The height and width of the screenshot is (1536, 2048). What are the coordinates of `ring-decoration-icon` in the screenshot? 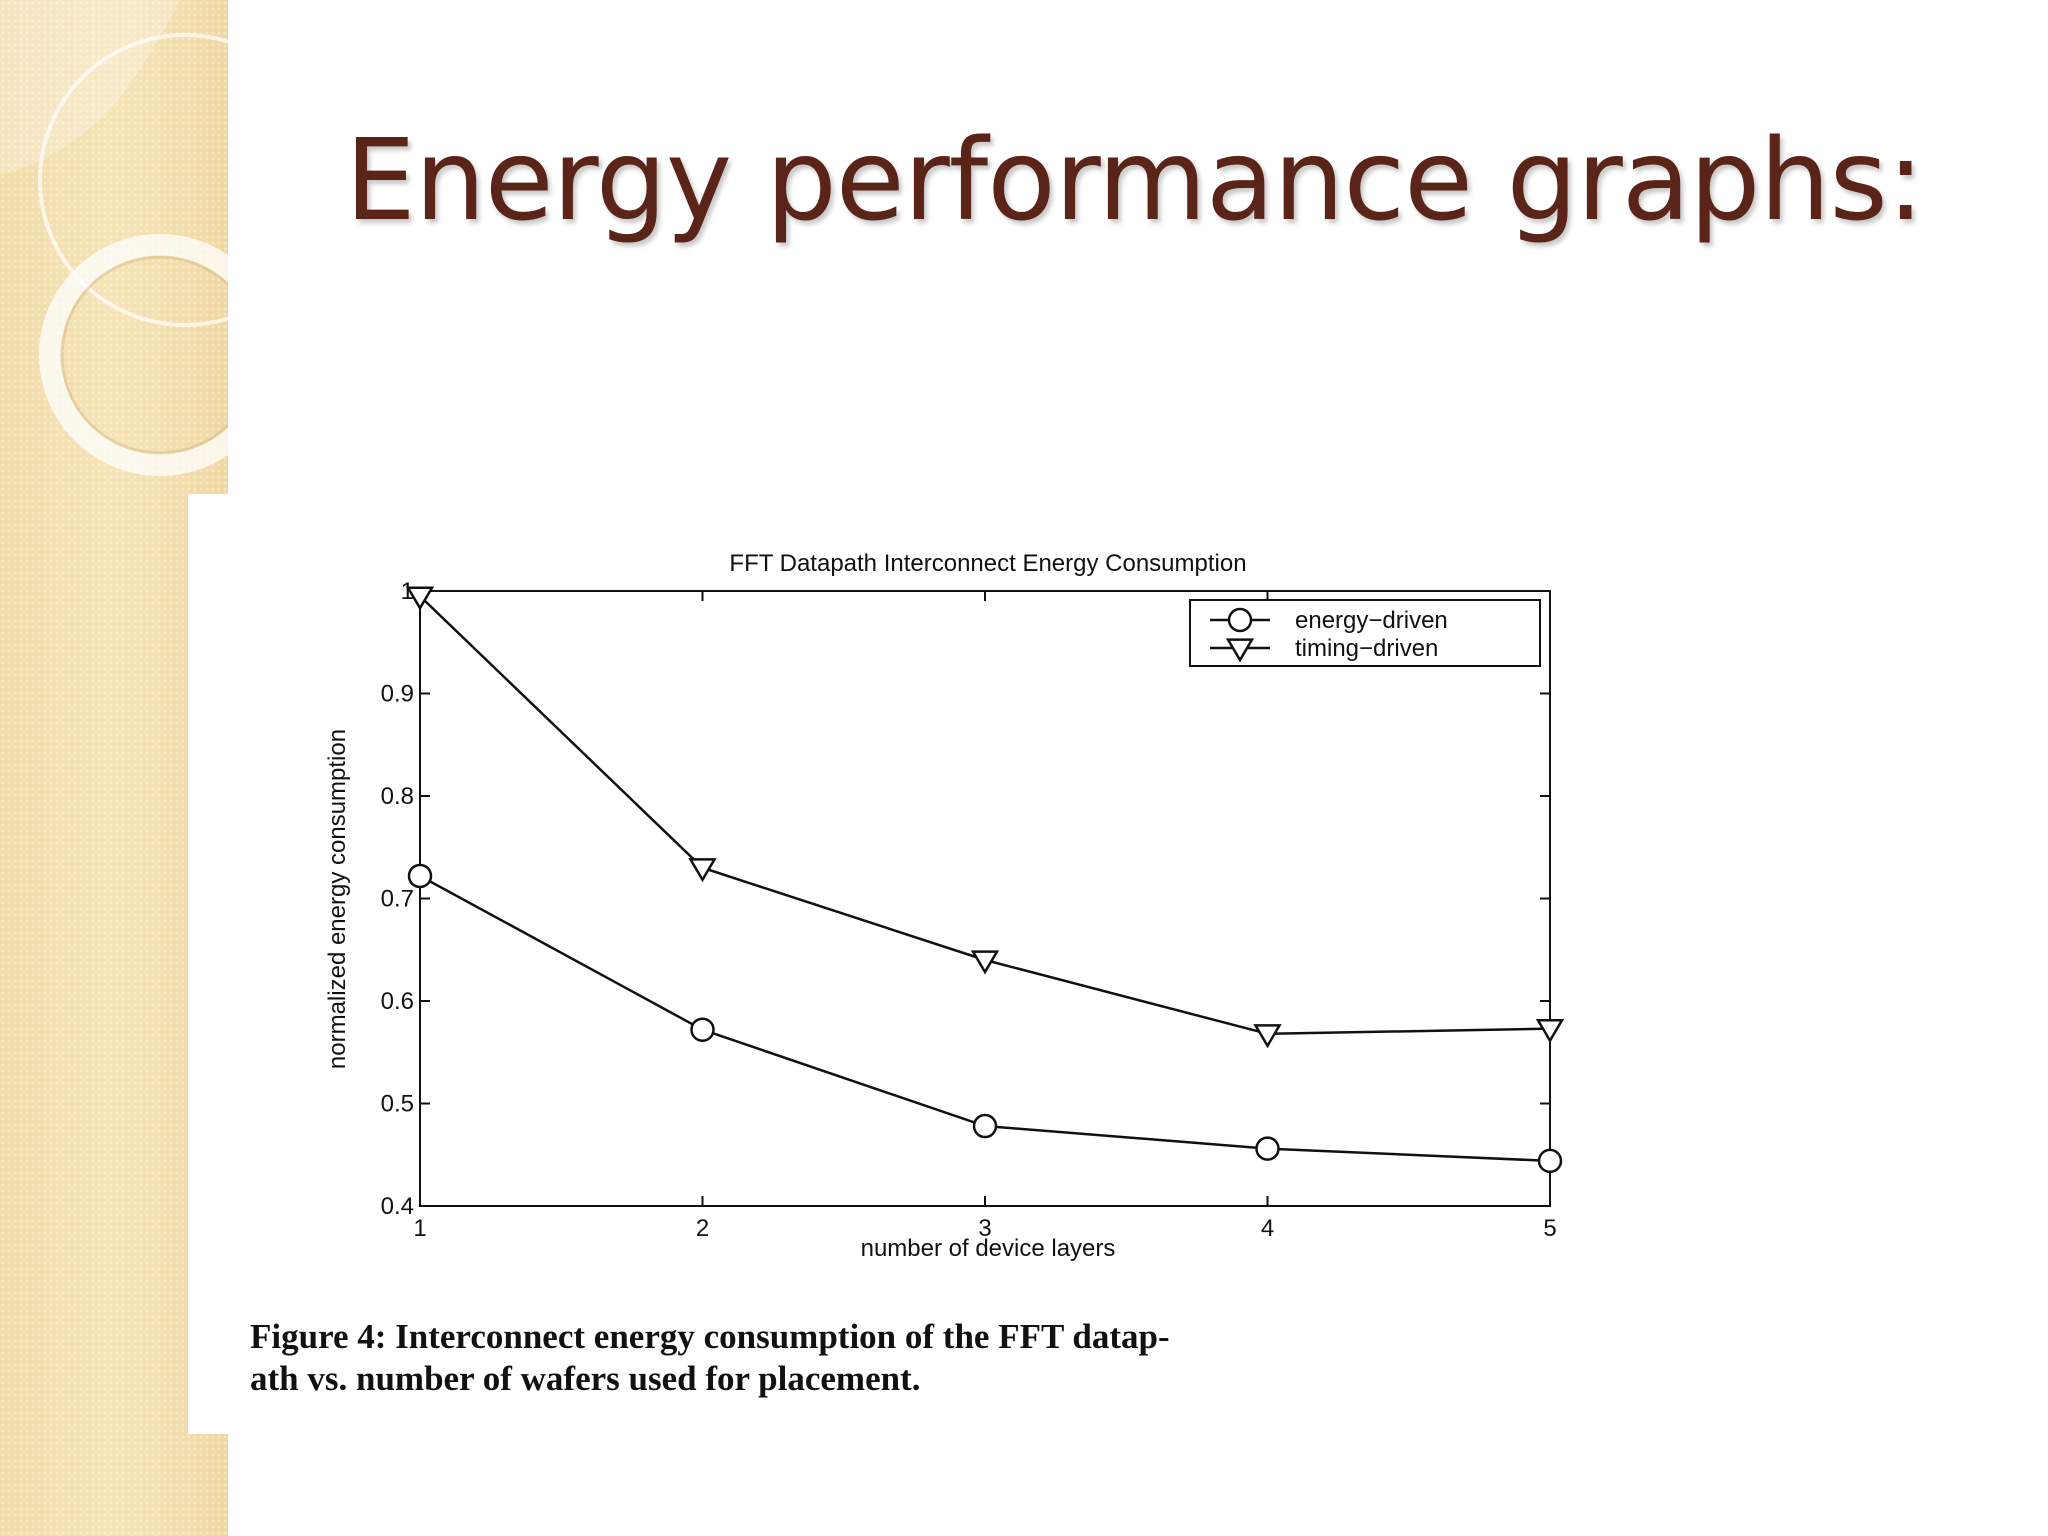 It's located at (114, 238).